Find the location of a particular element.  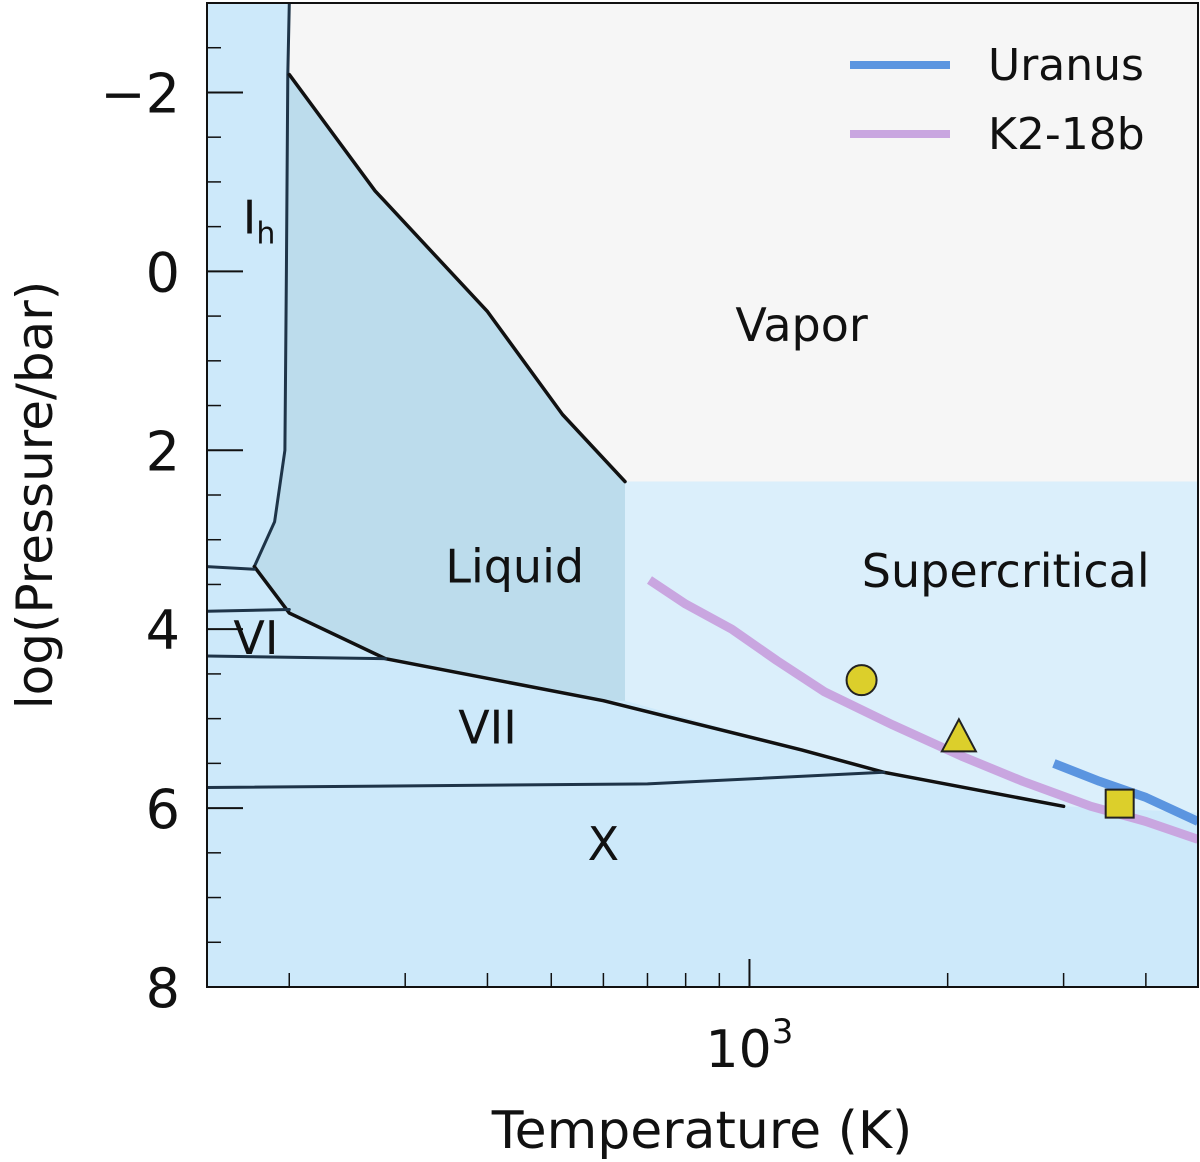

planet-markers is located at coordinates (990, 741).